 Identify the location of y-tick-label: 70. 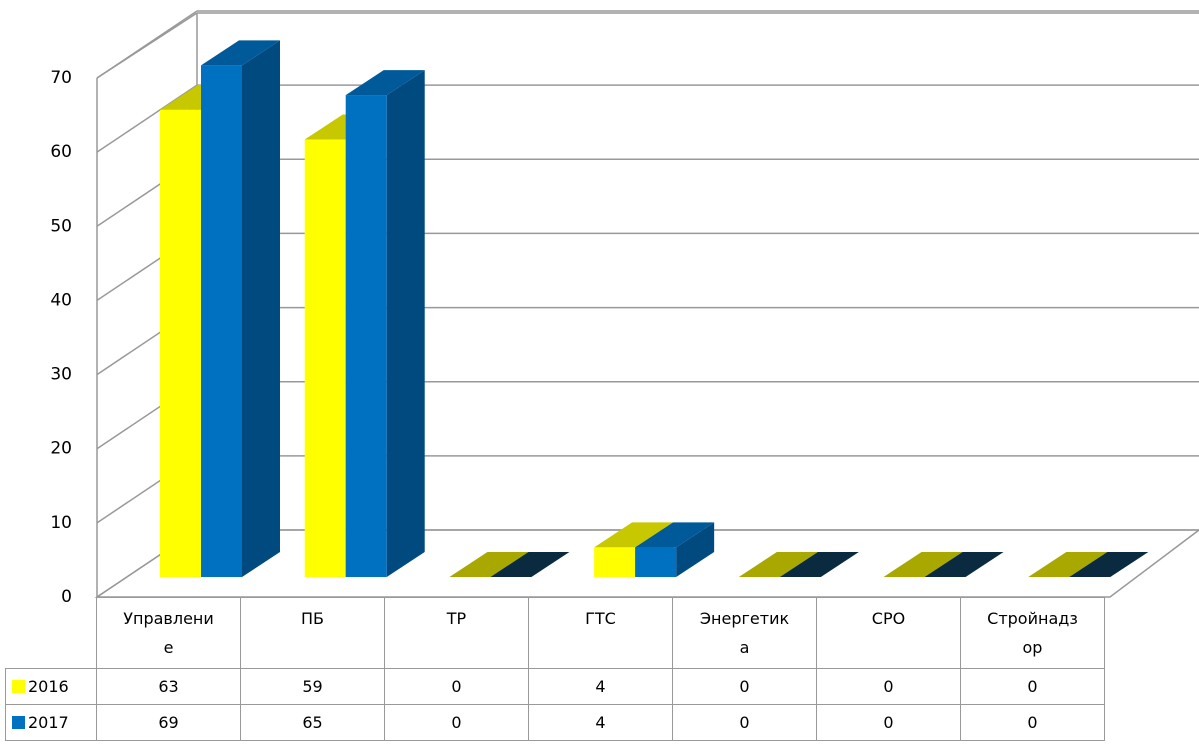
(61, 78).